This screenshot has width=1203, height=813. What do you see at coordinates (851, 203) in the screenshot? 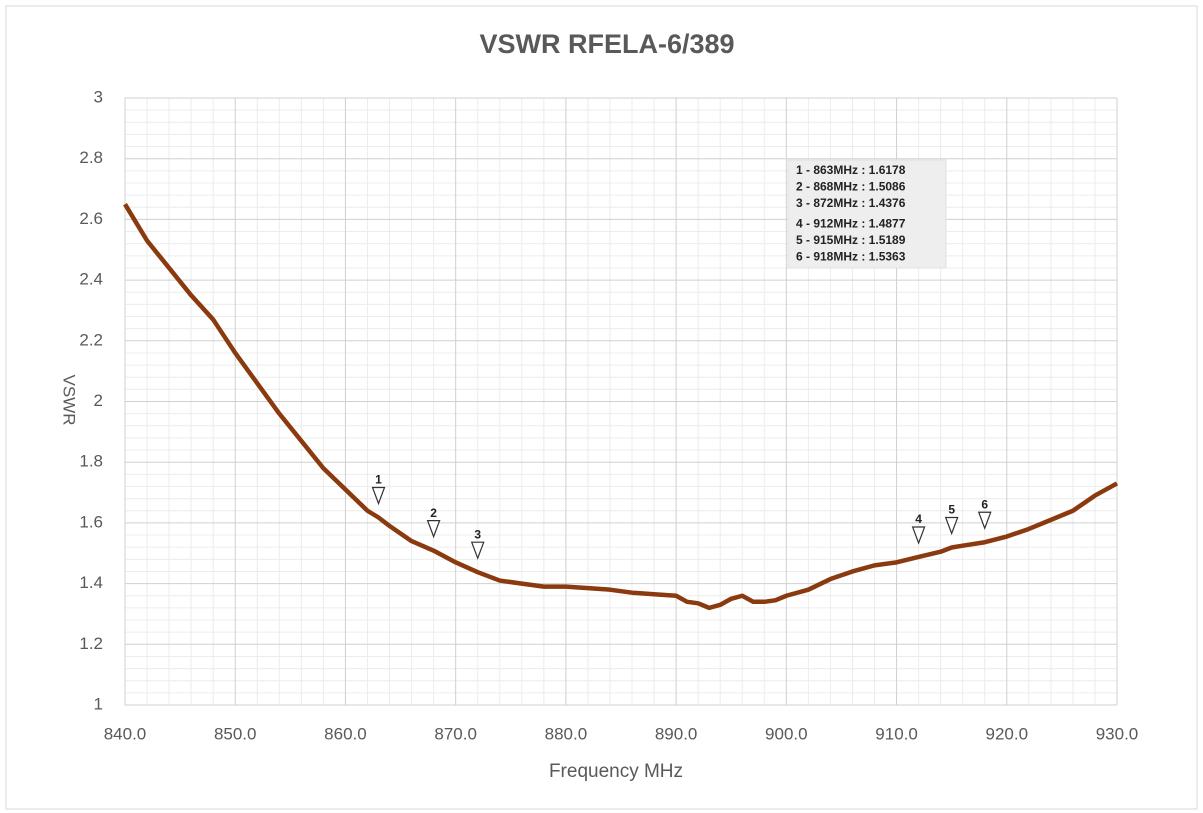
I see `annotation-text: 3 - 872MHz : 1.4376` at bounding box center [851, 203].